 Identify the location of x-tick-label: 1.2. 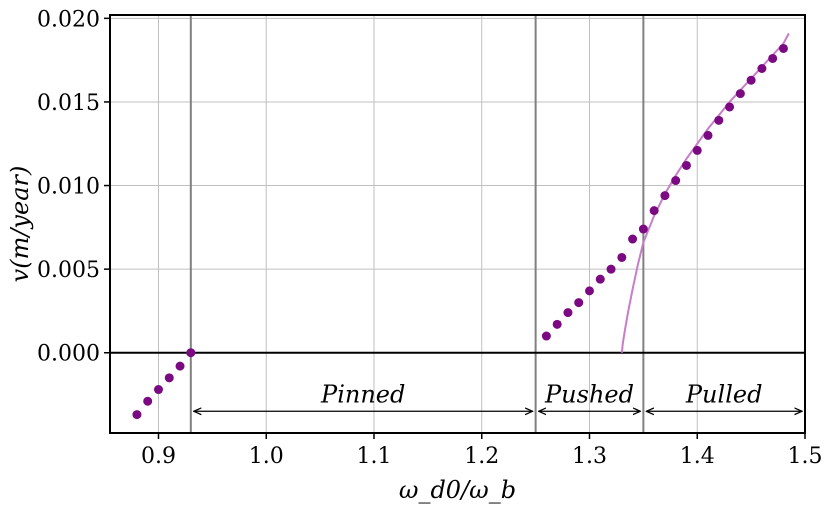
(481, 456).